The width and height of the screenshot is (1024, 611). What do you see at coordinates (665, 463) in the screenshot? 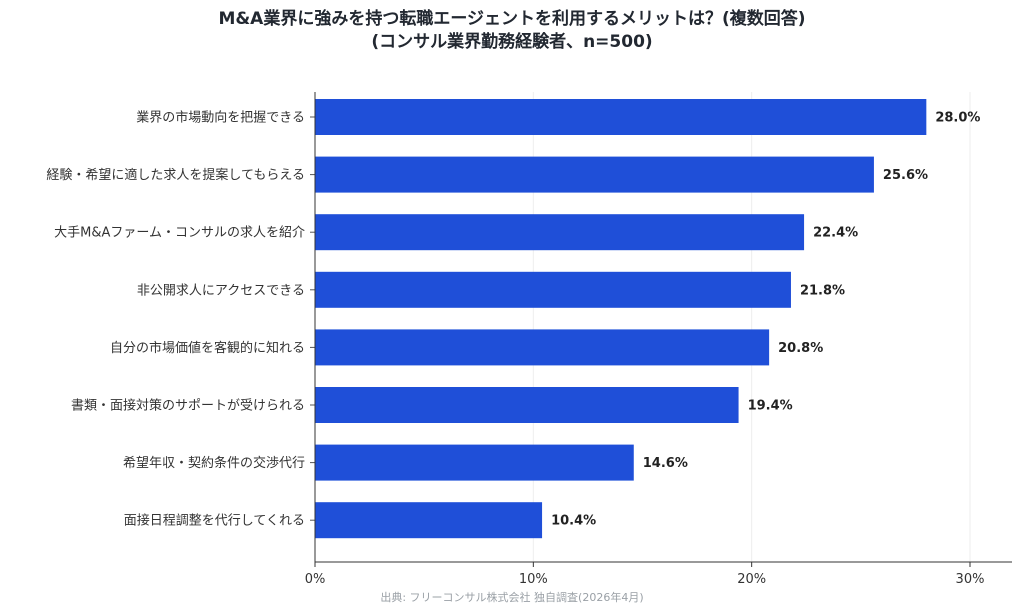
I see `data-label: 14.6%` at bounding box center [665, 463].